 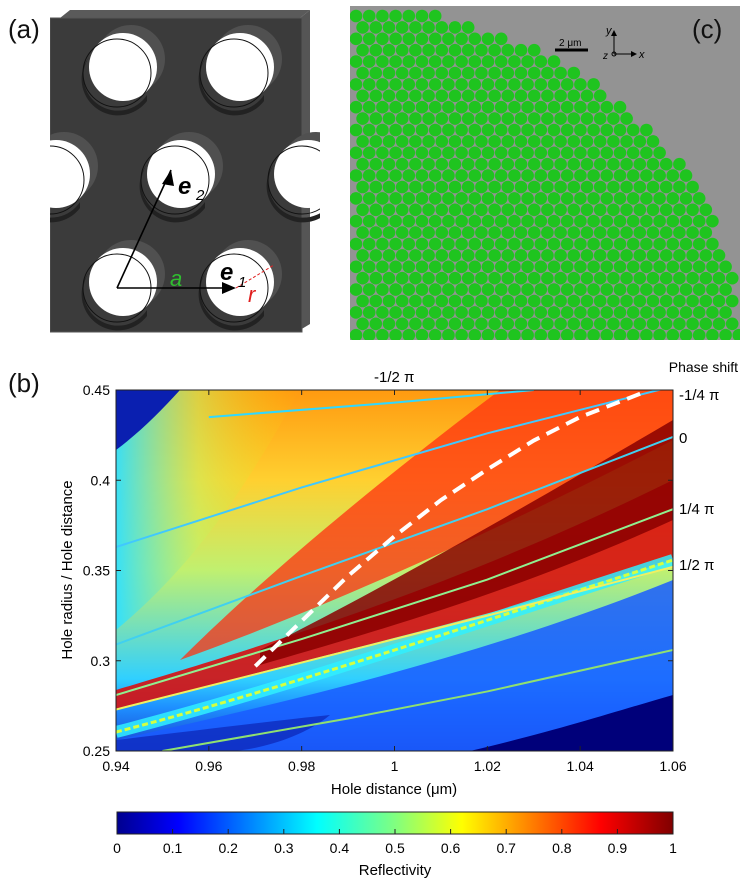 What do you see at coordinates (301, 766) in the screenshot?
I see `x-tick-label: 0.98` at bounding box center [301, 766].